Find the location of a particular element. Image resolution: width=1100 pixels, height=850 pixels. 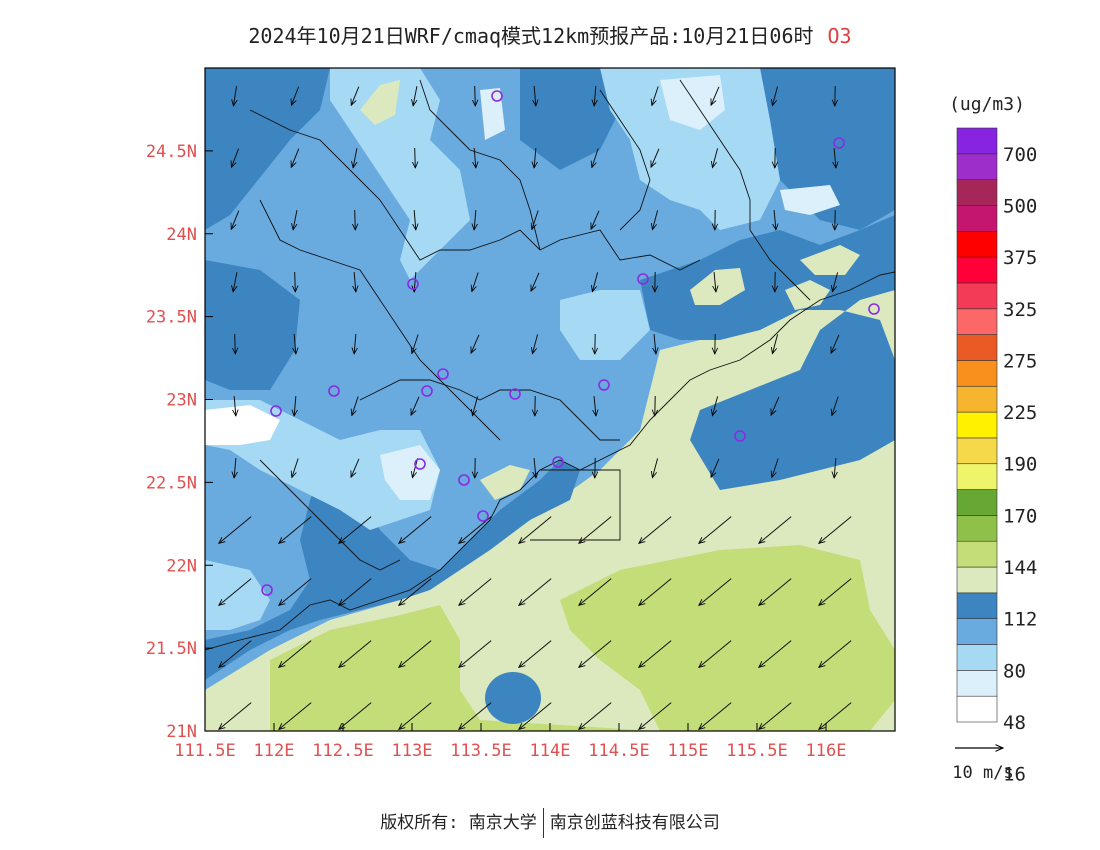

x-tick-label: 113.5E is located at coordinates (480, 751).